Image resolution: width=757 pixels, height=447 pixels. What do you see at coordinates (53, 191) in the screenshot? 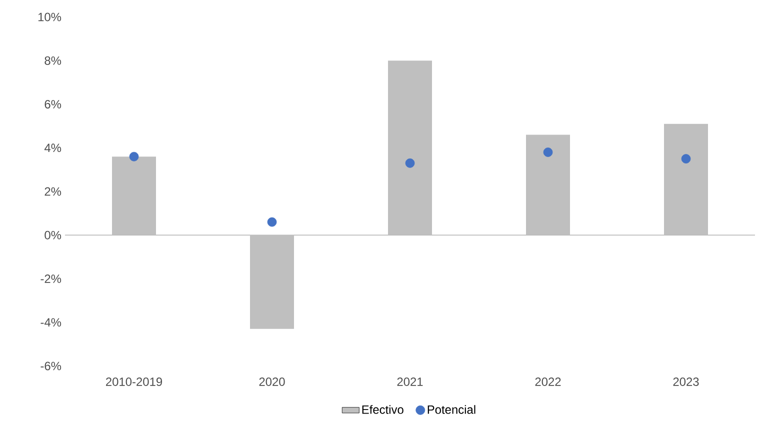
I see `y-tick-label: 2%` at bounding box center [53, 191].